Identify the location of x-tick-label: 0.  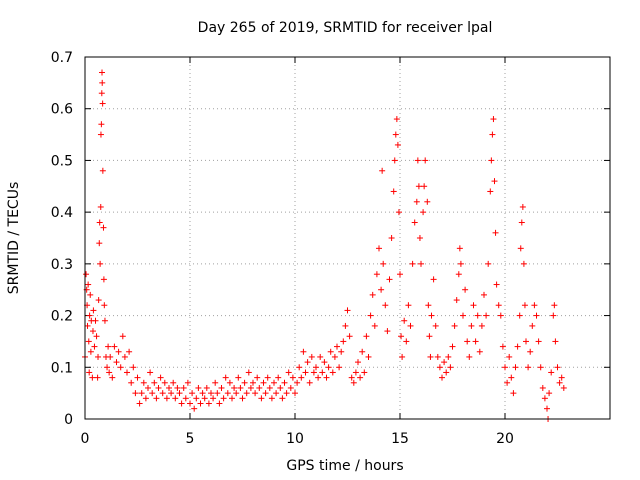
(85, 439).